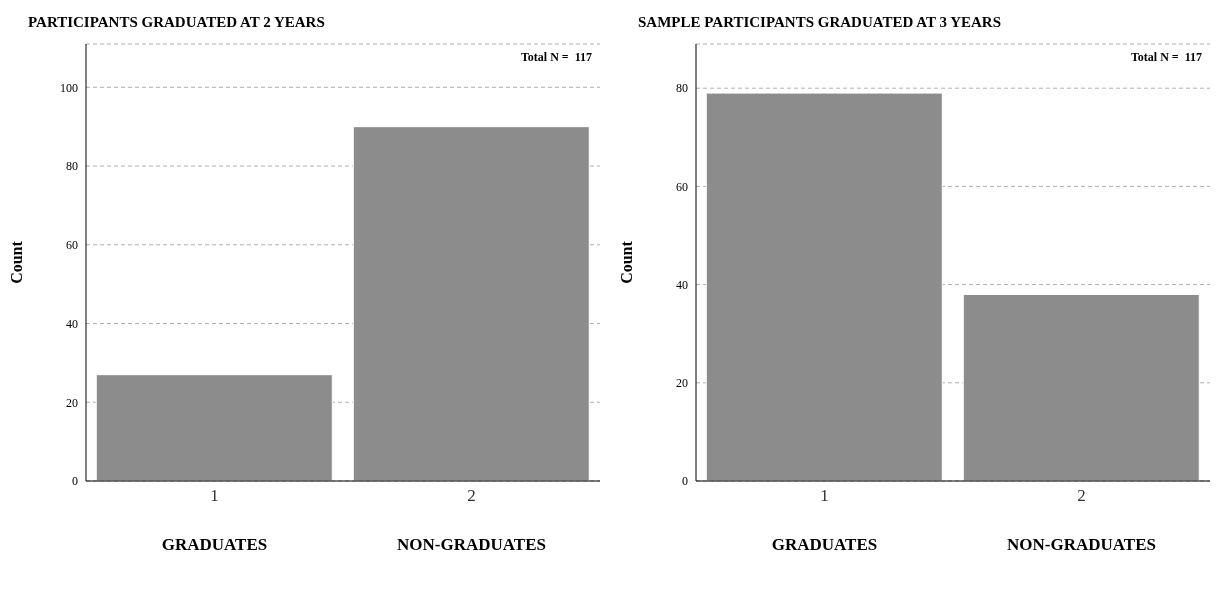 The width and height of the screenshot is (1225, 592). Describe the element at coordinates (819, 22) in the screenshot. I see `chart-title: SAMPLE PARTICIPANTS GRADUATED AT 3 YEARS` at that location.